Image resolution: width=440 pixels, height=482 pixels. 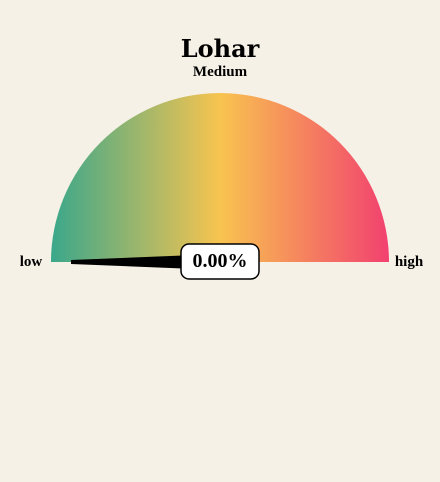 What do you see at coordinates (220, 72) in the screenshot?
I see `gauge-subtitle: Medium` at bounding box center [220, 72].